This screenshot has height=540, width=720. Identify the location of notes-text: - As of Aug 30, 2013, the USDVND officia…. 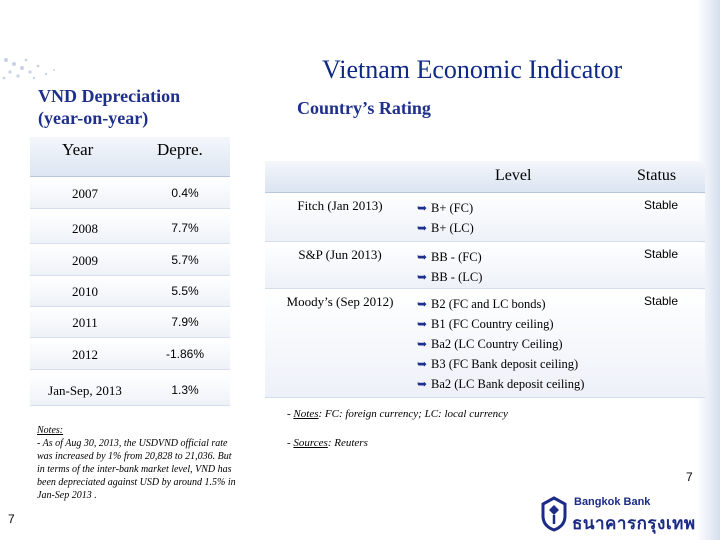
(136, 469).